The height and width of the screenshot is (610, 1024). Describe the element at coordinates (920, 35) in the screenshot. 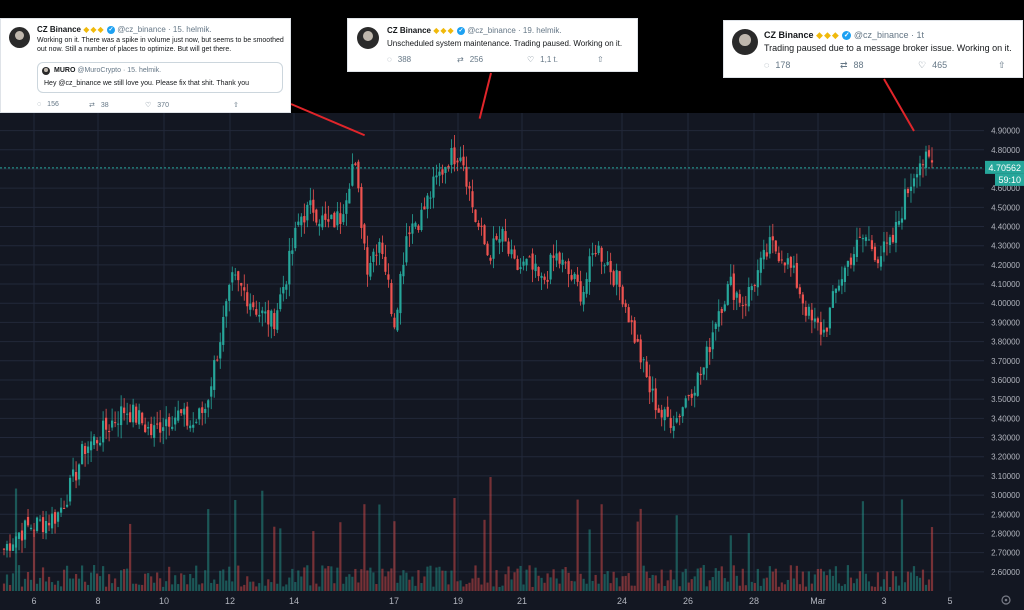

I see `tweet-time: 1t` at that location.